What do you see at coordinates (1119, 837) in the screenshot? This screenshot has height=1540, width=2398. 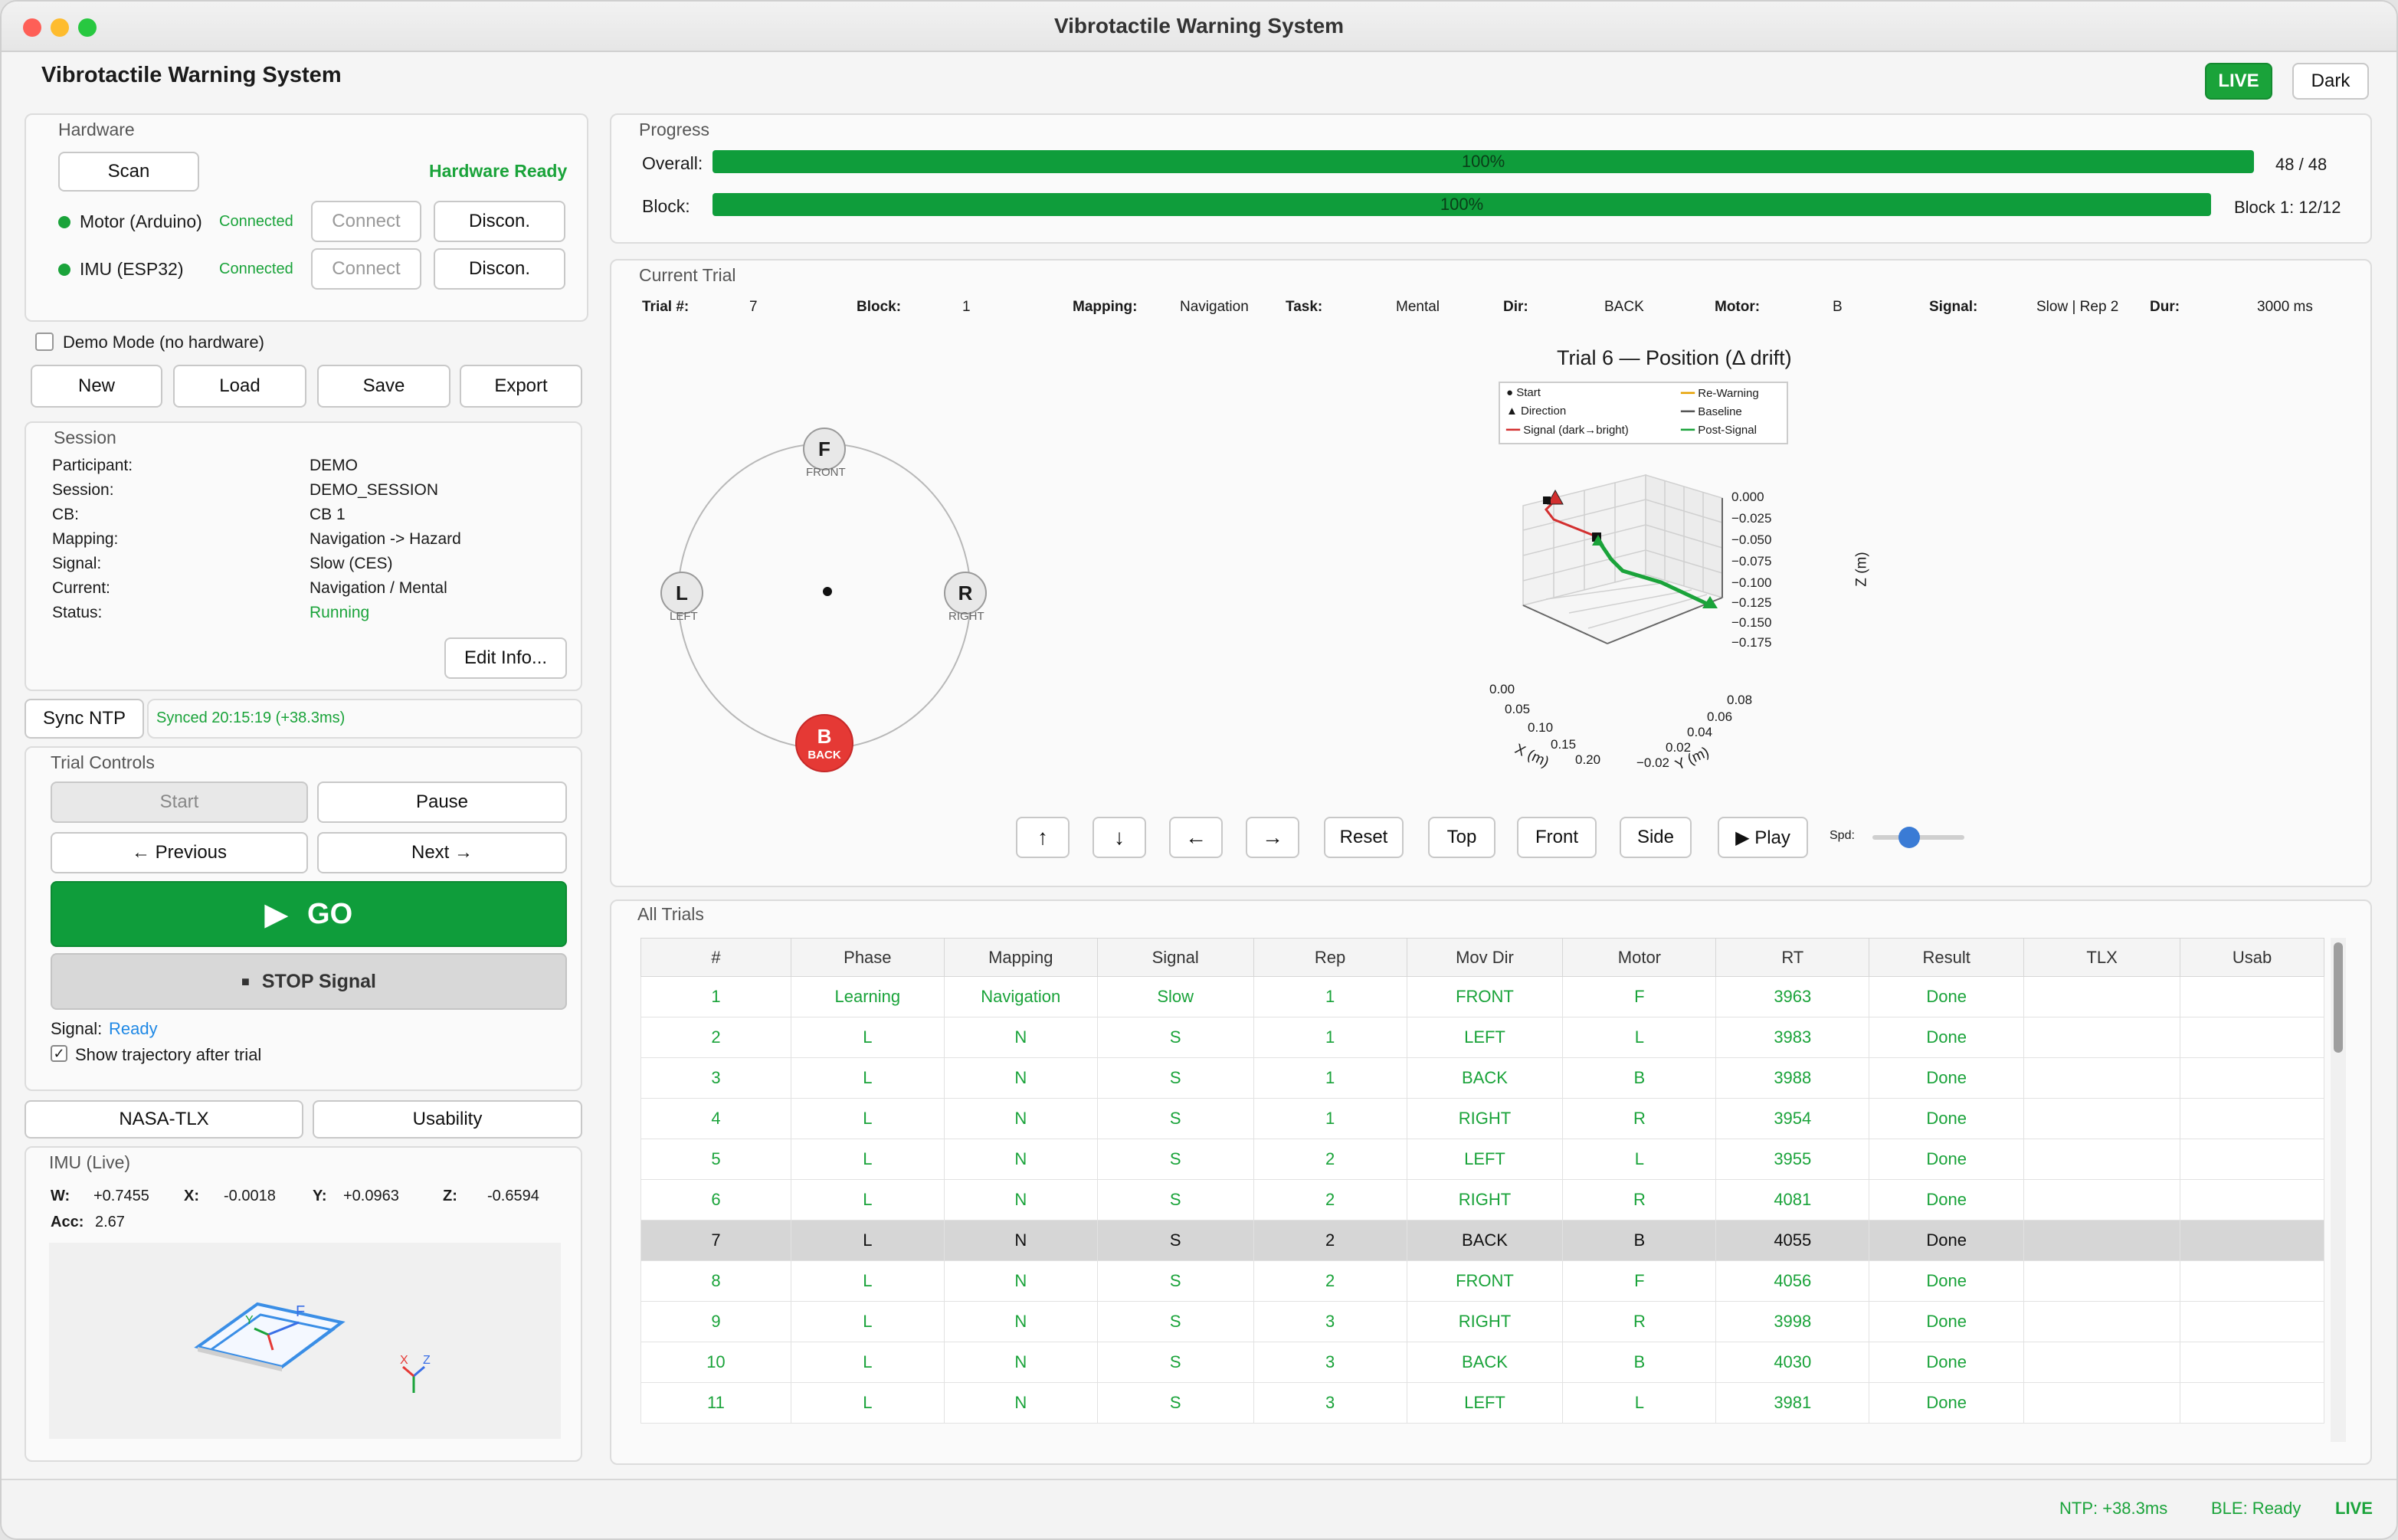 I see `arrow-down-button: ↓` at bounding box center [1119, 837].